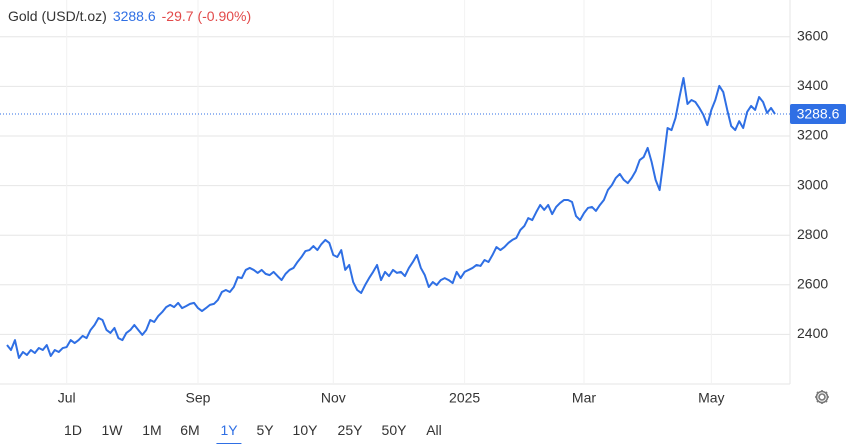 The height and width of the screenshot is (444, 849). Describe the element at coordinates (812, 284) in the screenshot. I see `y-tick-label: 2600` at that location.